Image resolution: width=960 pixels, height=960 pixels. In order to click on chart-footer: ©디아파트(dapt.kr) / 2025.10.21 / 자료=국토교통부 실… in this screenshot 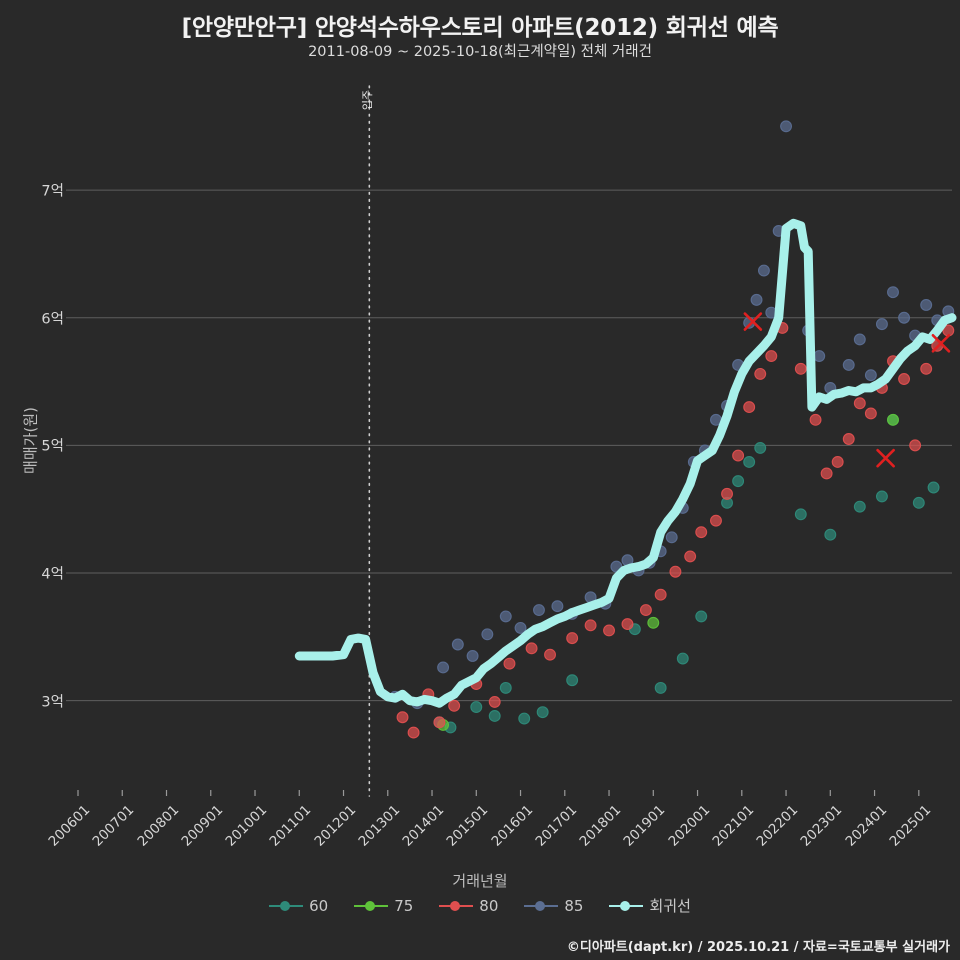, I will do `click(758, 947)`.